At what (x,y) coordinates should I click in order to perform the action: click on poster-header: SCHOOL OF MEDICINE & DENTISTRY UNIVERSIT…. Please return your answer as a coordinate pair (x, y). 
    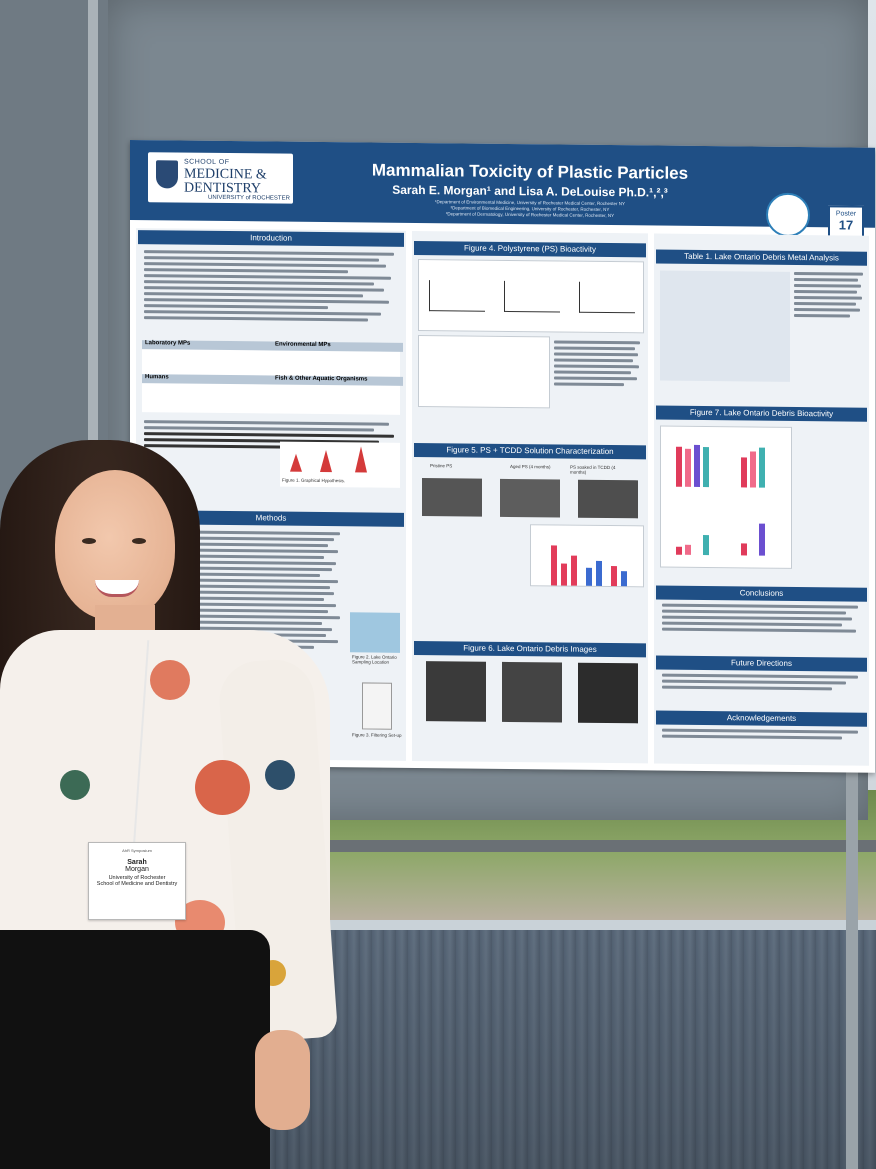
    Looking at the image, I should click on (502, 184).